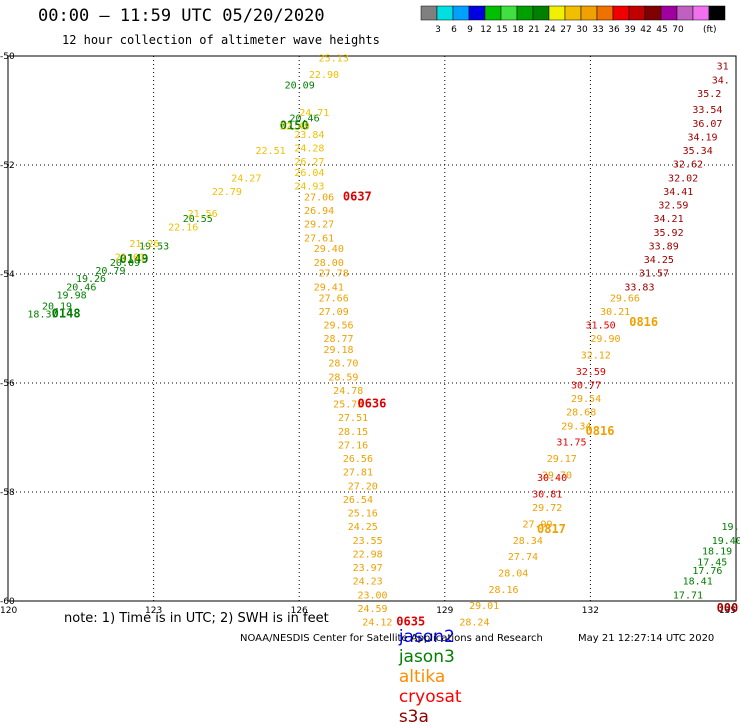 The height and width of the screenshot is (727, 740). I want to click on wave-height-point: 33.83, so click(639, 287).